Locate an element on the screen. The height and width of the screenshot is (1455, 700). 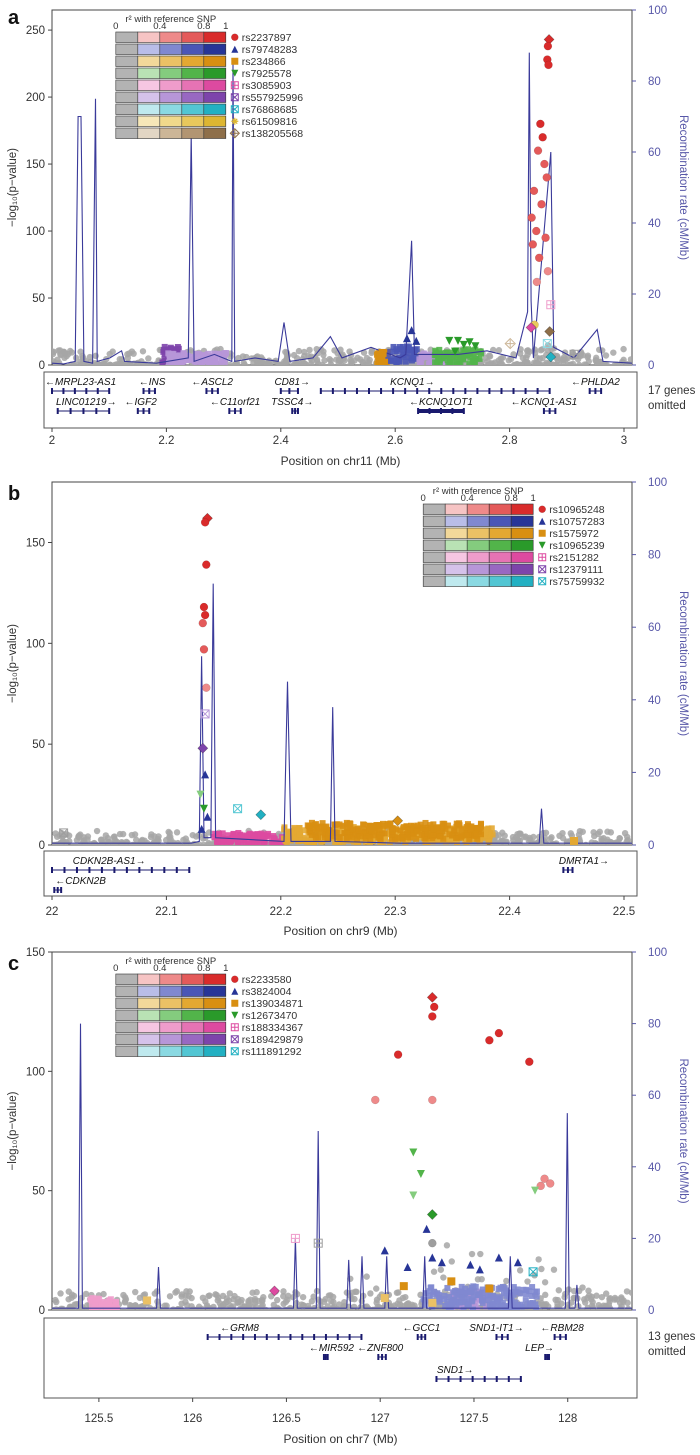
gene: KCNQ1→ is located at coordinates (435, 385).